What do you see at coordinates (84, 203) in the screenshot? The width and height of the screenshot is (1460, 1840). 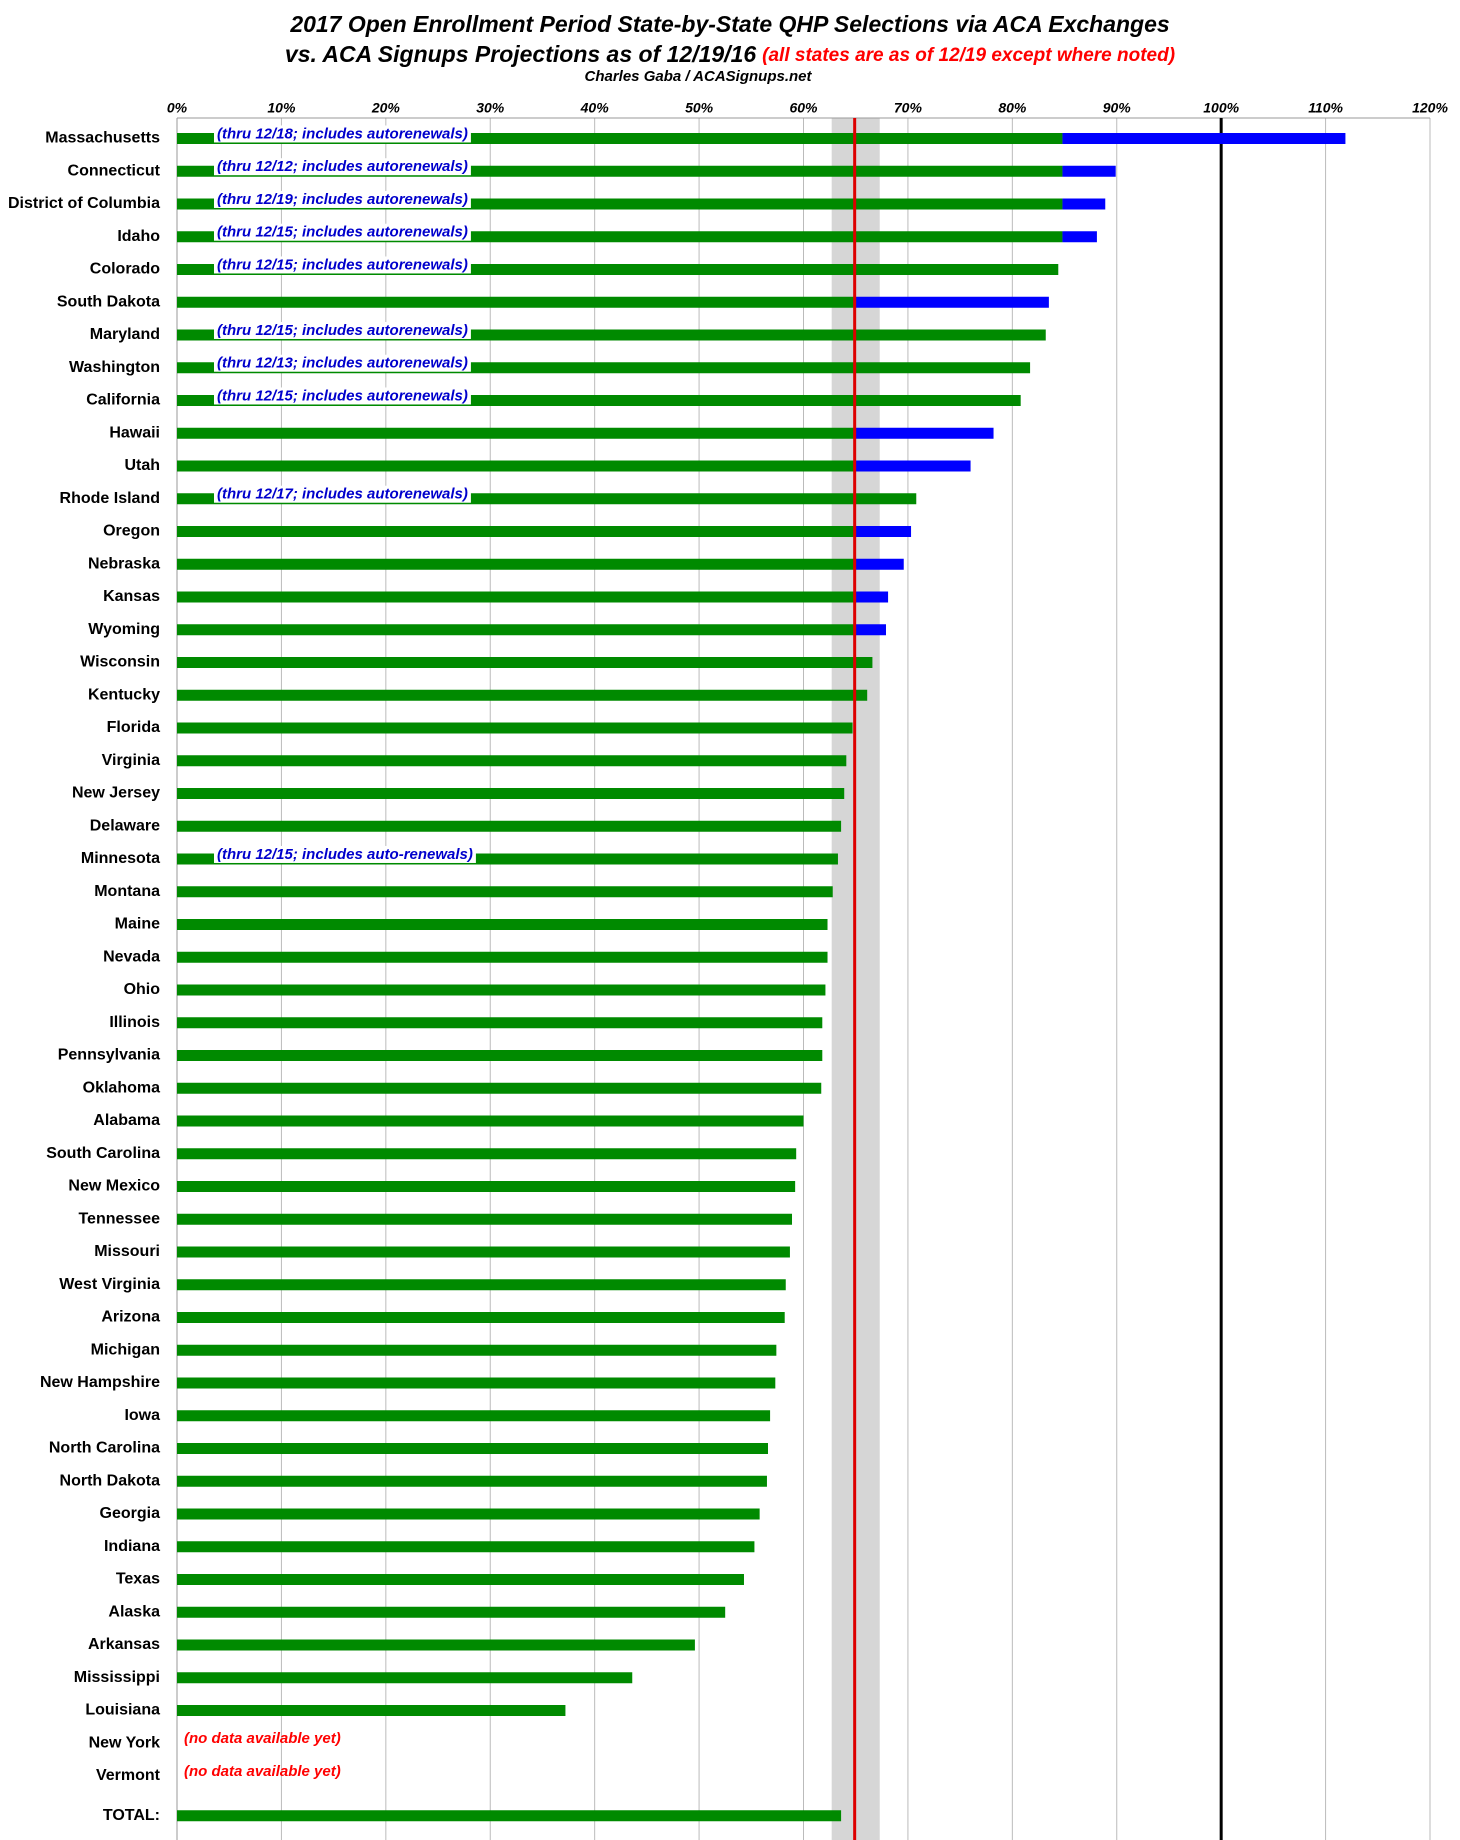 I see `y-tick-label: District of Columbia` at bounding box center [84, 203].